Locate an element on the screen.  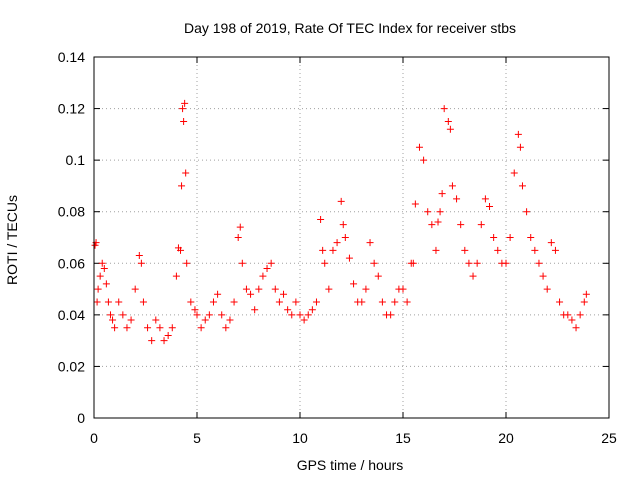
x-tick-label: 25 is located at coordinates (609, 438).